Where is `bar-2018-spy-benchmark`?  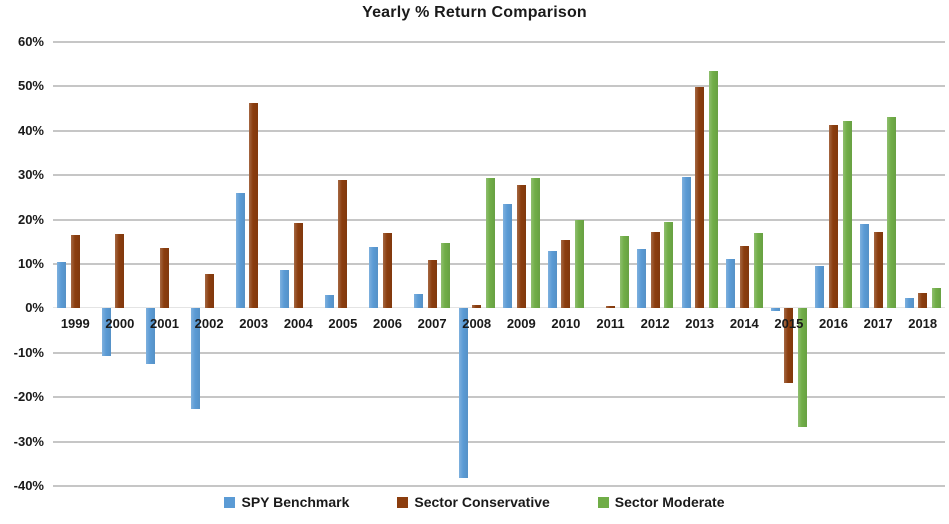
bar-2018-spy-benchmark is located at coordinates (909, 303).